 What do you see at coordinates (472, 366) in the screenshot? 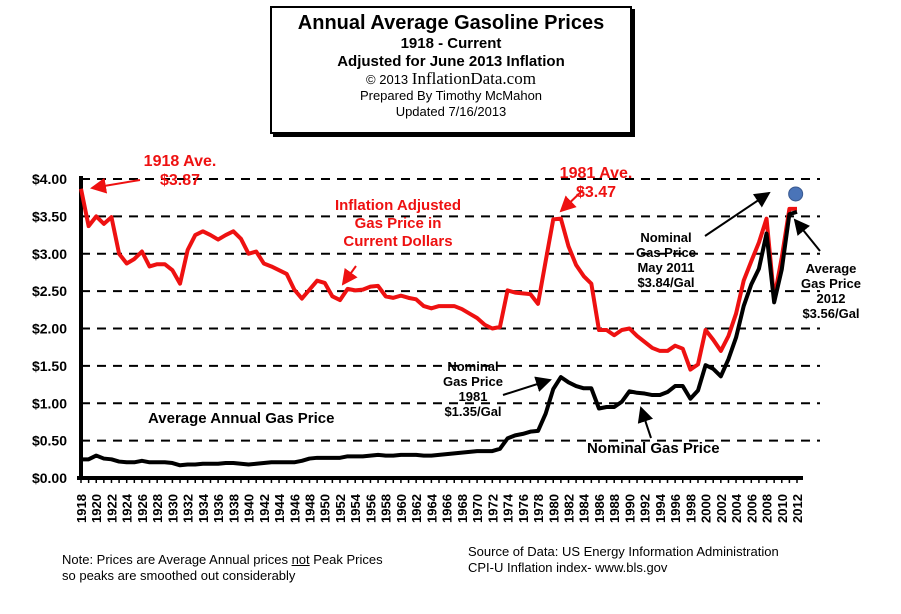
I see `annotation-nominal-1981: Nominal` at bounding box center [472, 366].